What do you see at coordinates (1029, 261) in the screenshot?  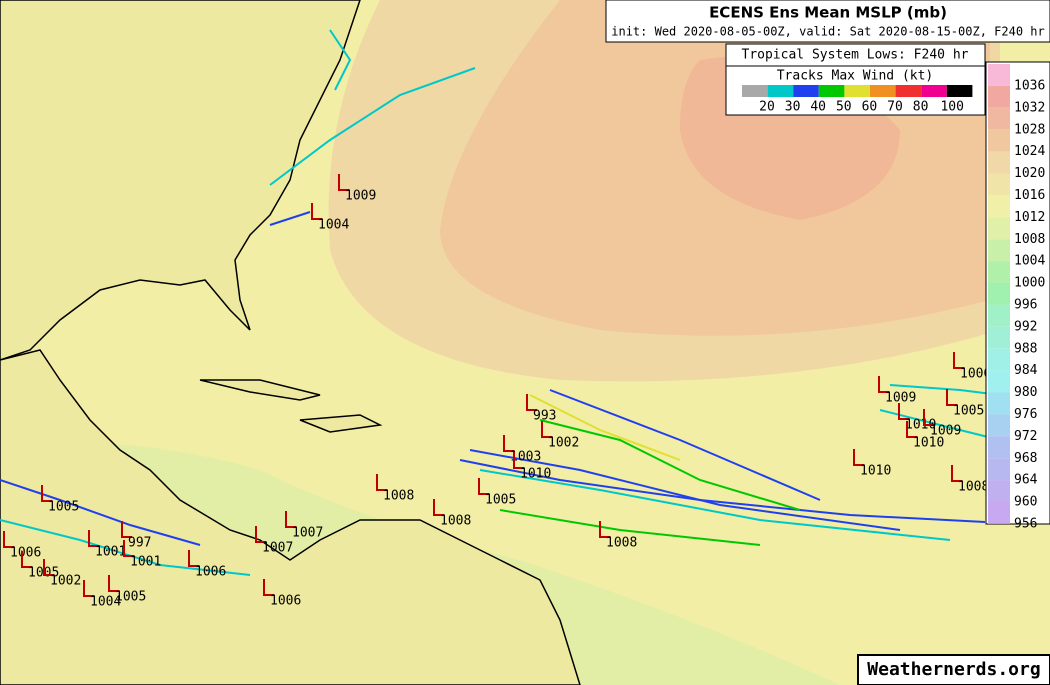 I see `colorbar-label: 1004` at bounding box center [1029, 261].